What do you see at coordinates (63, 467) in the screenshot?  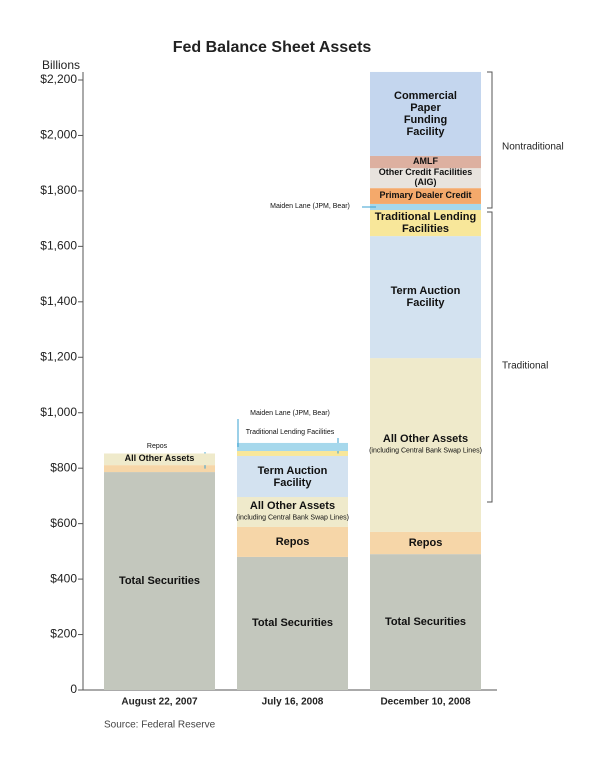 I see `y-tick-label: $800` at bounding box center [63, 467].